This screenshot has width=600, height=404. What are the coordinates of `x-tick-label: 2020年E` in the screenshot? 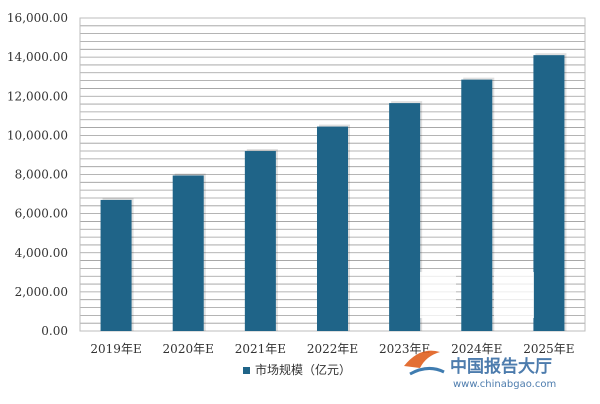 It's located at (188, 349).